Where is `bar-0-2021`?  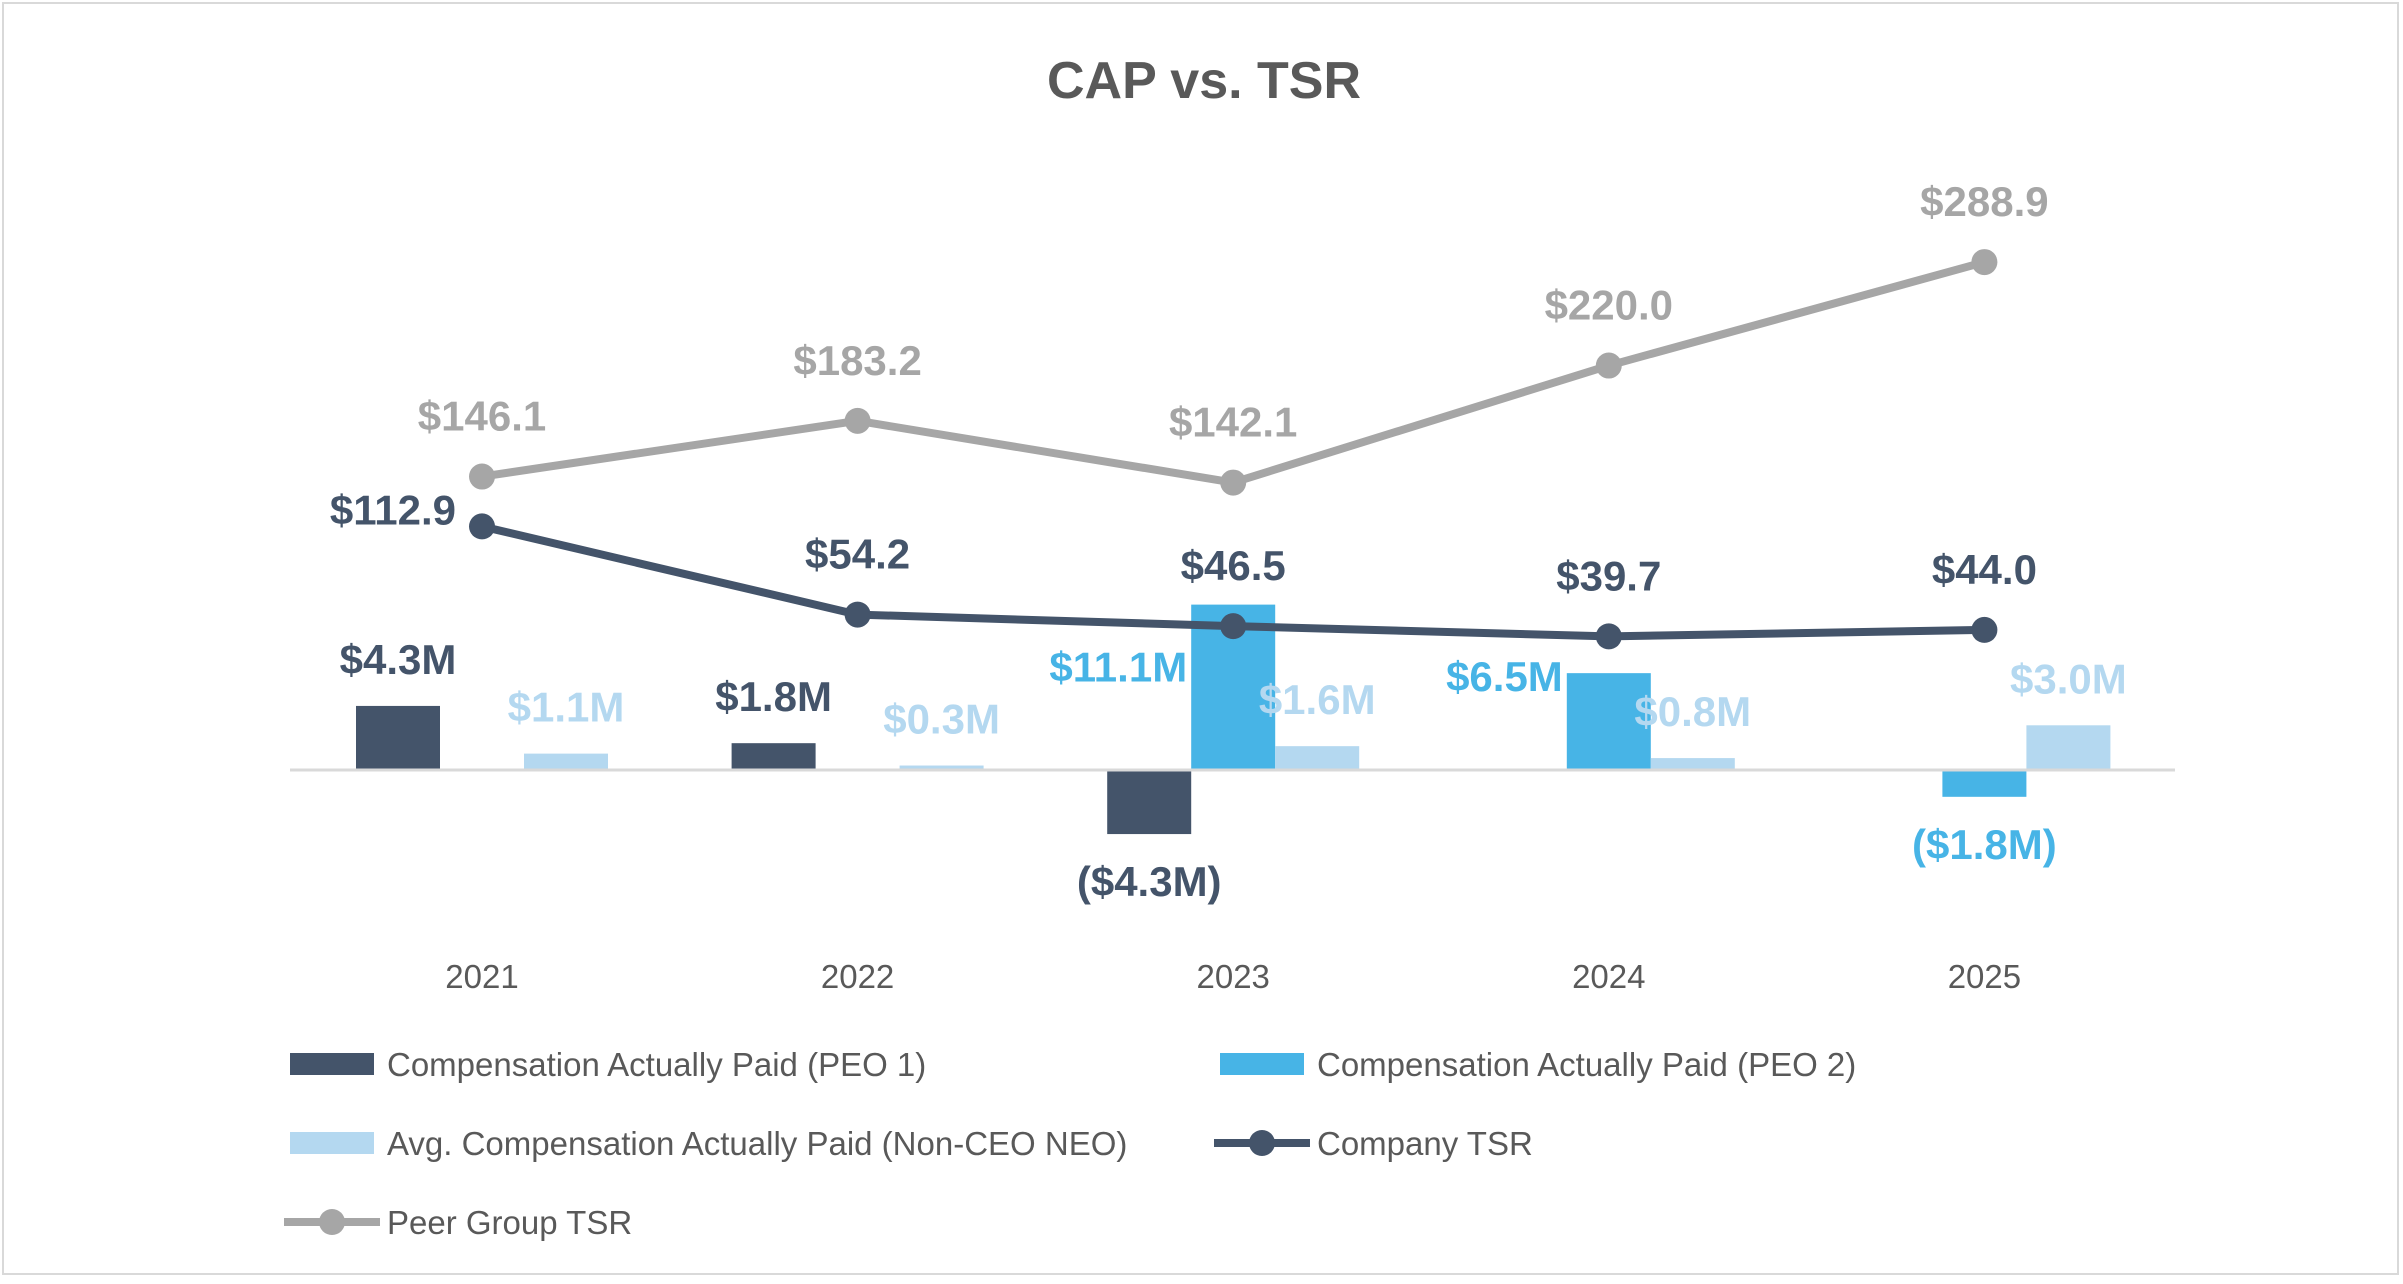 bar-0-2021 is located at coordinates (398, 737).